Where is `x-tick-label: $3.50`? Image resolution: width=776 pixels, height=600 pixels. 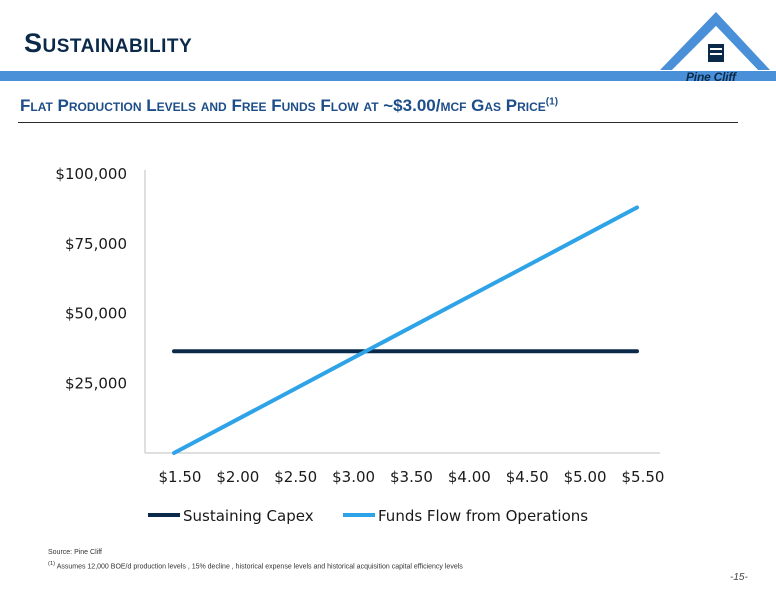
x-tick-label: $3.50 is located at coordinates (411, 477).